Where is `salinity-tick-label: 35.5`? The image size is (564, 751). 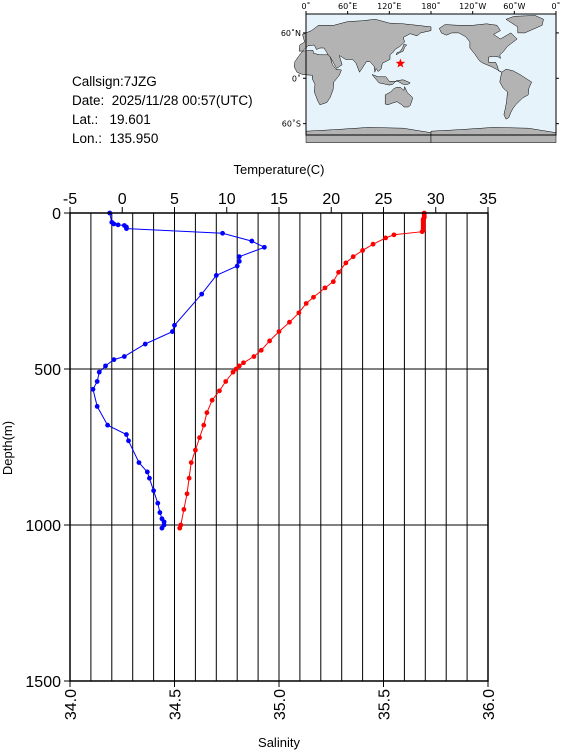 salinity-tick-label: 35.5 is located at coordinates (385, 704).